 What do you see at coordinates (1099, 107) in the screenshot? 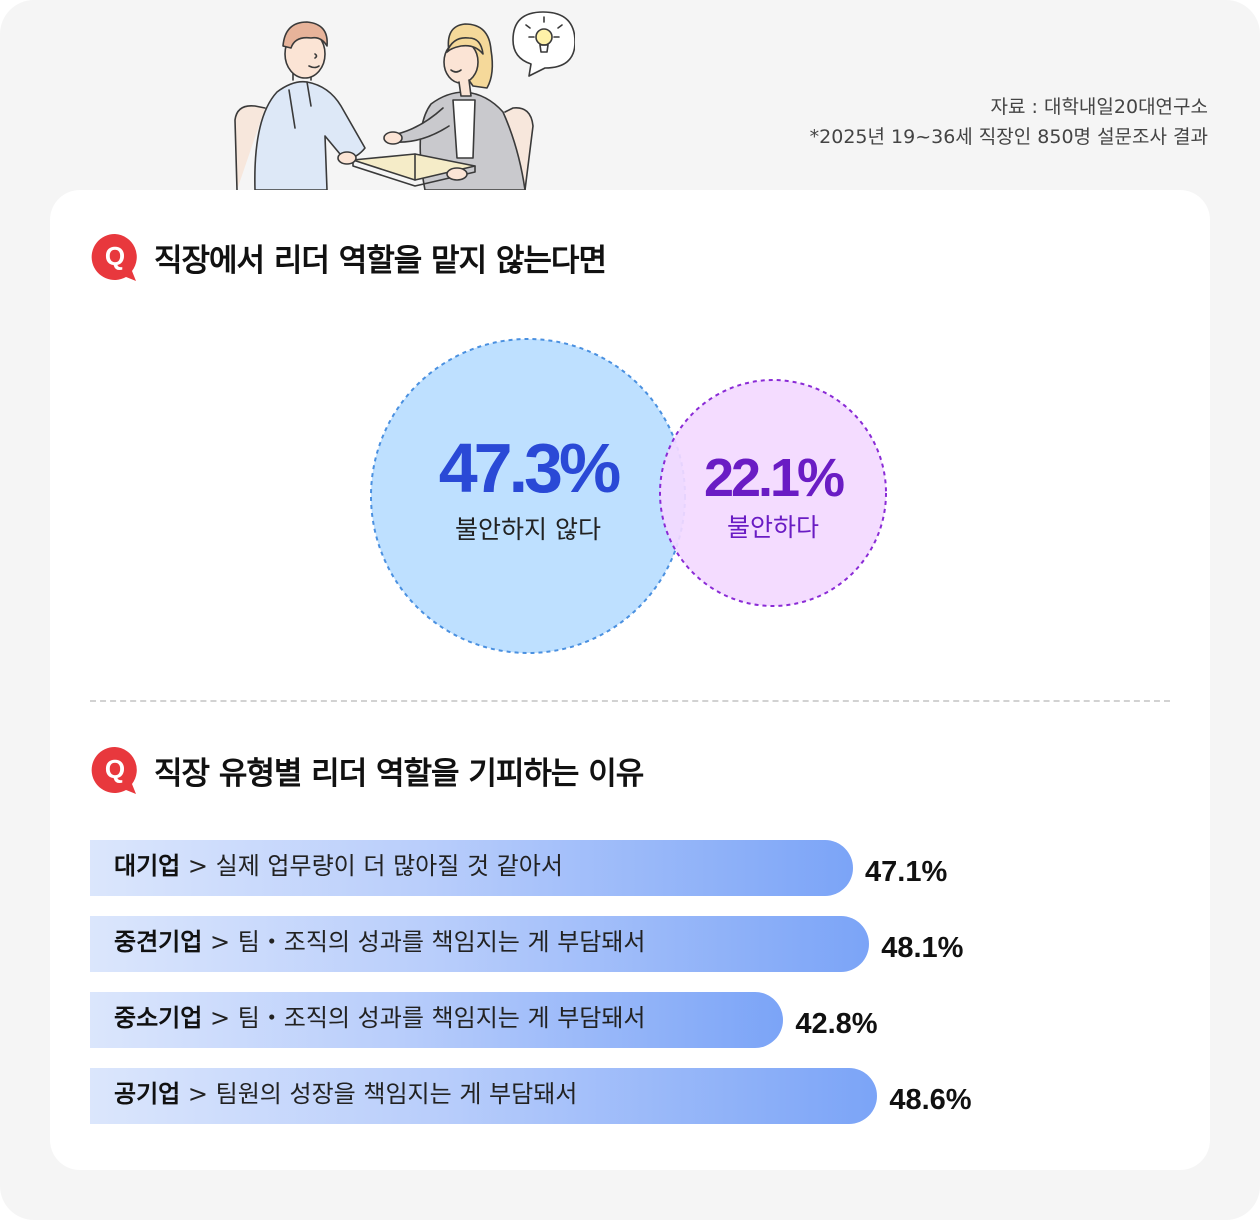
I see `source-line: 자료 : 대학내일20대연구소` at bounding box center [1099, 107].